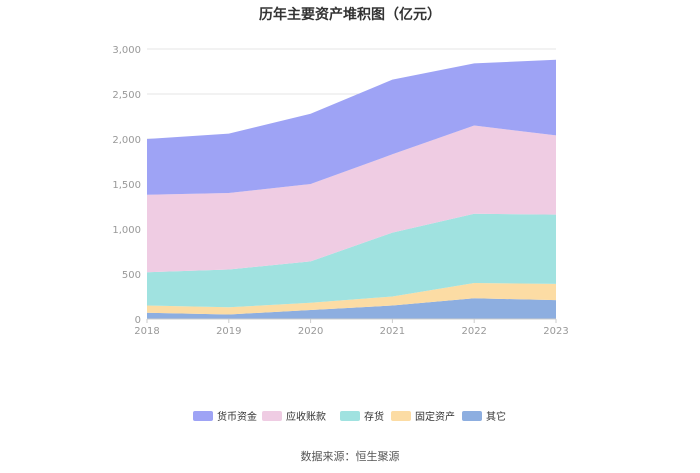  I want to click on y-tick-label: 3,000, so click(126, 50).